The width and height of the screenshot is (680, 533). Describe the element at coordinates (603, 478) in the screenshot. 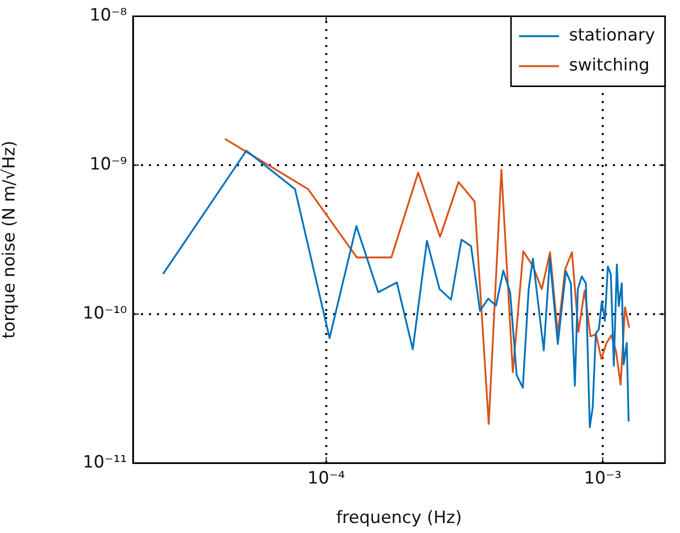

I see `x-tick-label: 10⁻³` at that location.